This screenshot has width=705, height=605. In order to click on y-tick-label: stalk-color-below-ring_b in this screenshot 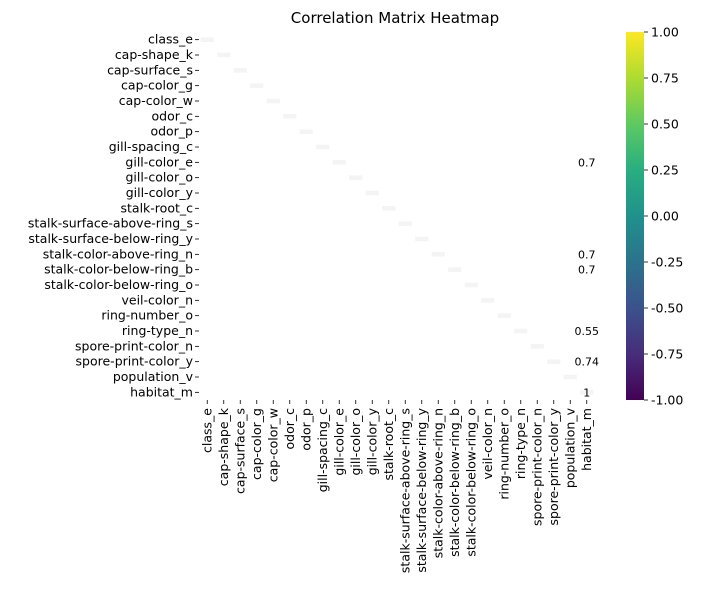, I will do `click(118, 269)`.